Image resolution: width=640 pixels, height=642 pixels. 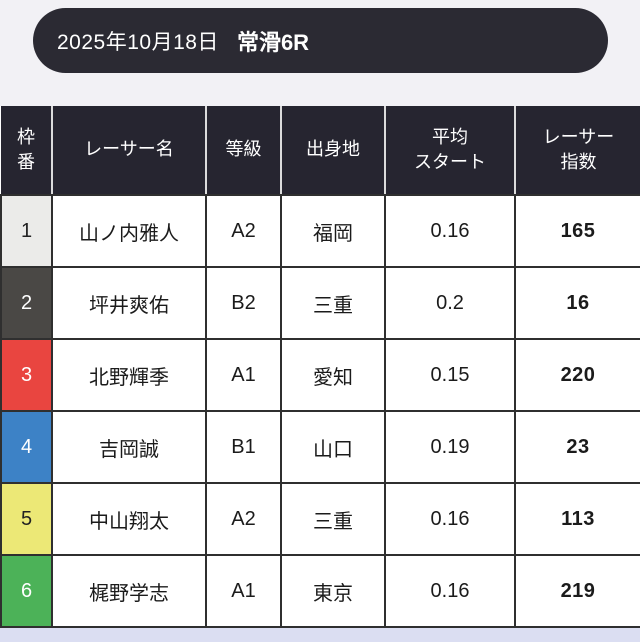 What do you see at coordinates (243, 151) in the screenshot?
I see `column-header-grade: 等級` at bounding box center [243, 151].